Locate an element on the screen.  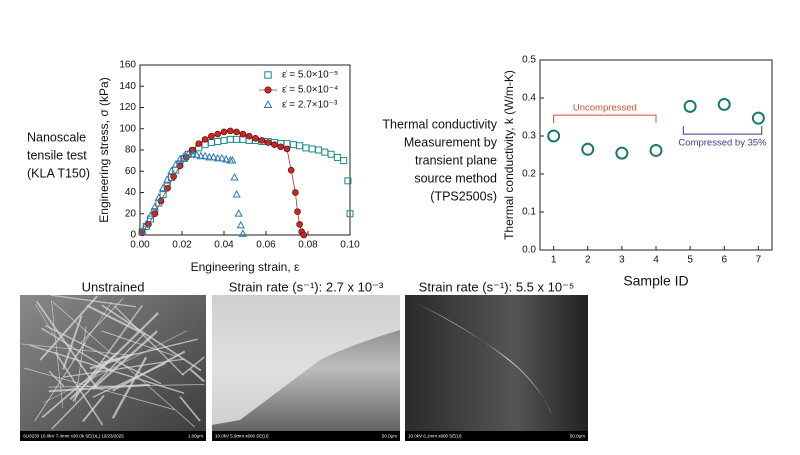
fiber-texture is located at coordinates (113, 362).